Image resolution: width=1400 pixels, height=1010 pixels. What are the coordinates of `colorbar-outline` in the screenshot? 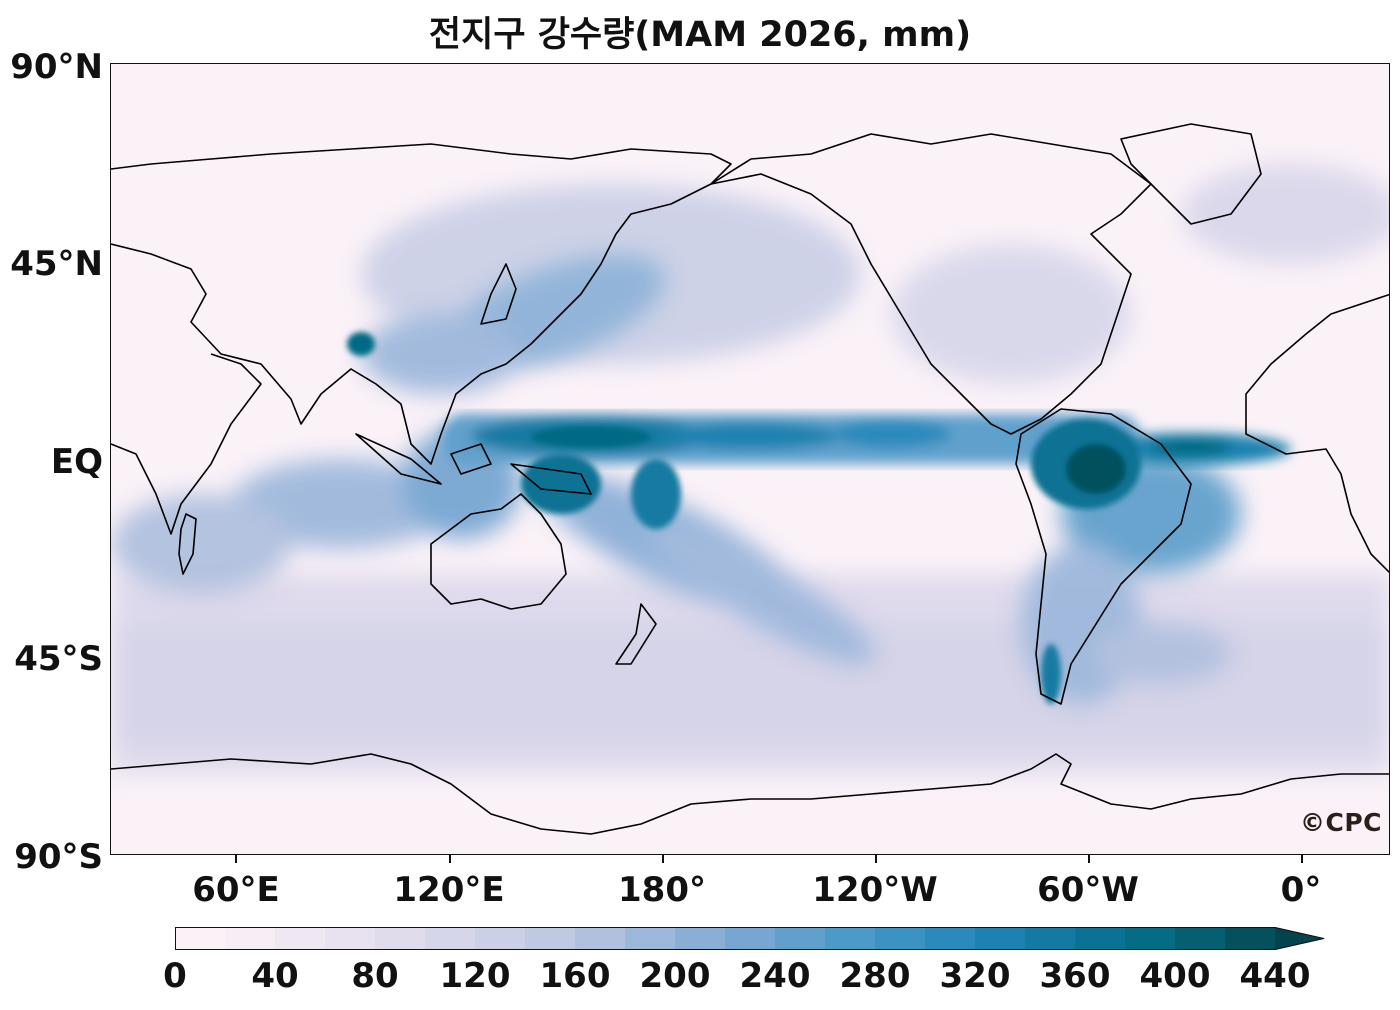 It's located at (750, 938).